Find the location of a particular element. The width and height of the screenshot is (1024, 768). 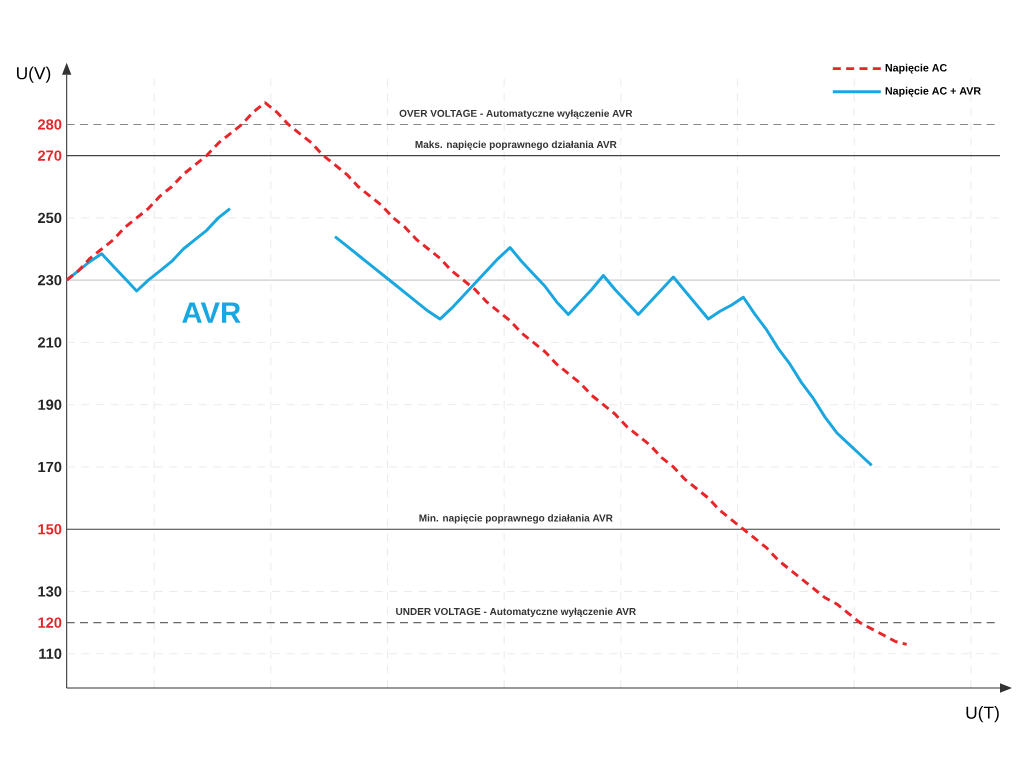

y-tick-label: 250 is located at coordinates (49, 218).